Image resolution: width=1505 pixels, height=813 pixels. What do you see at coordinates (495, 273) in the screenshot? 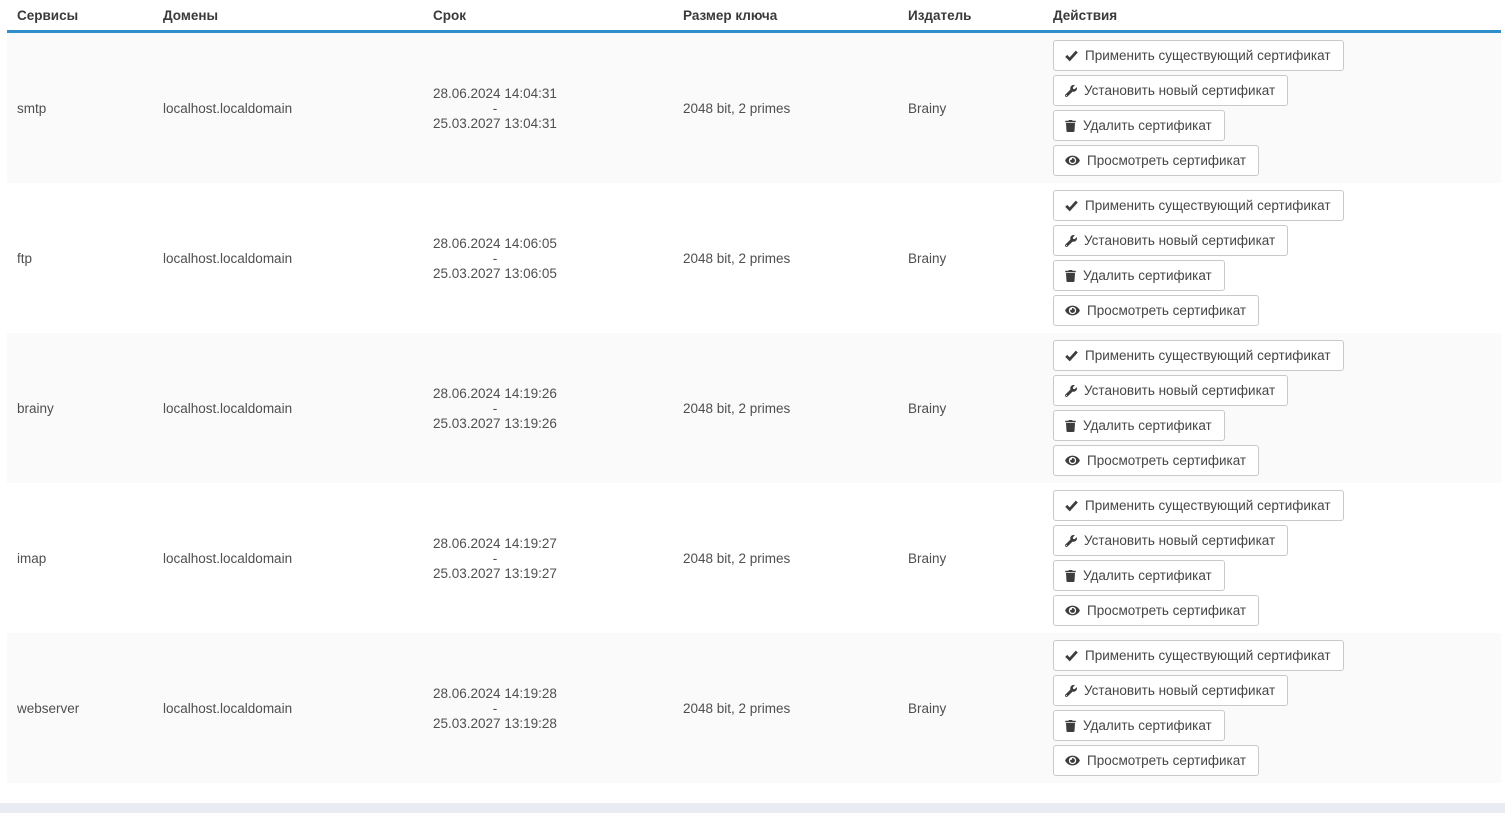
I see `valid-to: 25.03.2027 13:06:05` at bounding box center [495, 273].